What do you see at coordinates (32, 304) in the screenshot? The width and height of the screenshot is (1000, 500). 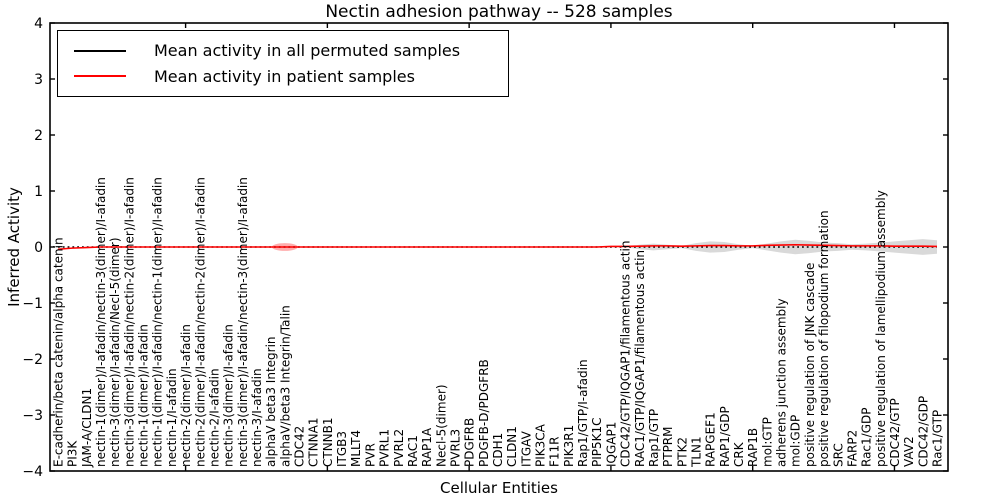 I see `y-tick-label: −1` at bounding box center [32, 304].